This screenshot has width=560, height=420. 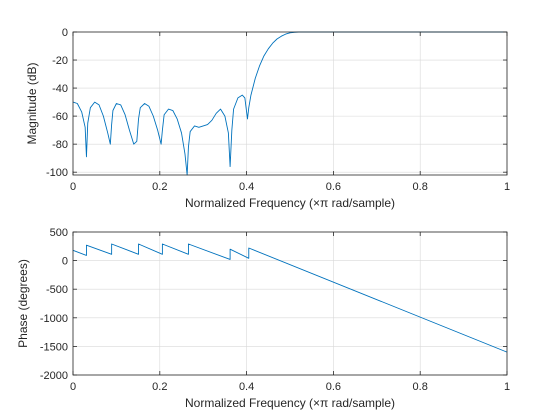 I want to click on phase-y-tick-label: -1500, so click(x=54, y=347).